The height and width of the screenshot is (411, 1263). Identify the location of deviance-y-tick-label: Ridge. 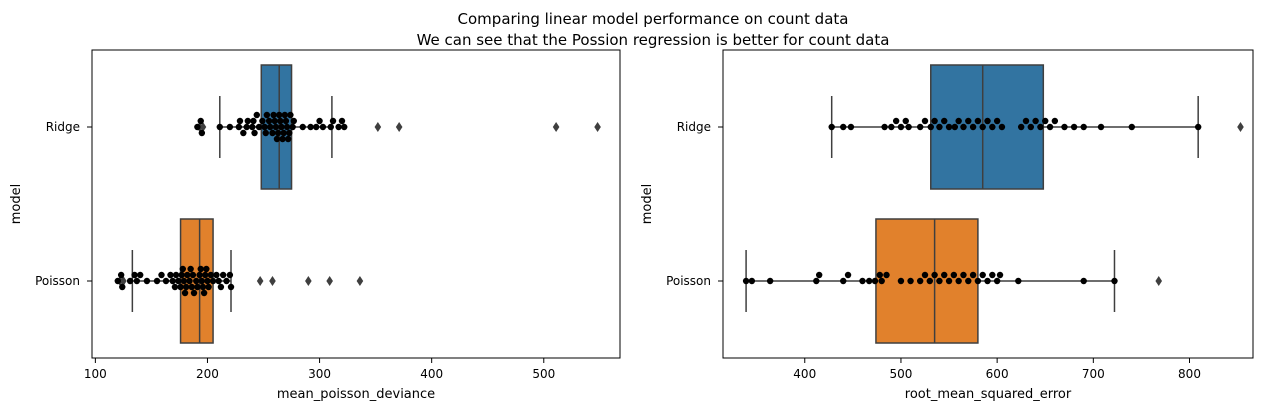
(63, 127).